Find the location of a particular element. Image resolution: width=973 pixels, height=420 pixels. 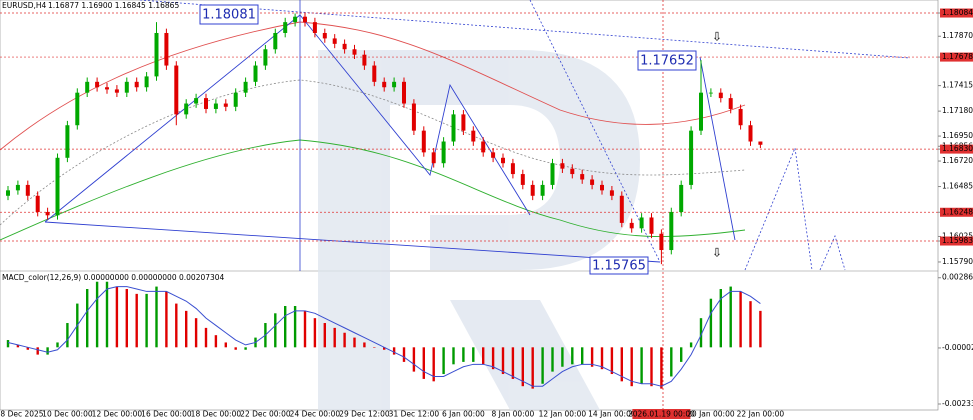

arrow-down: ⇩ is located at coordinates (717, 37).